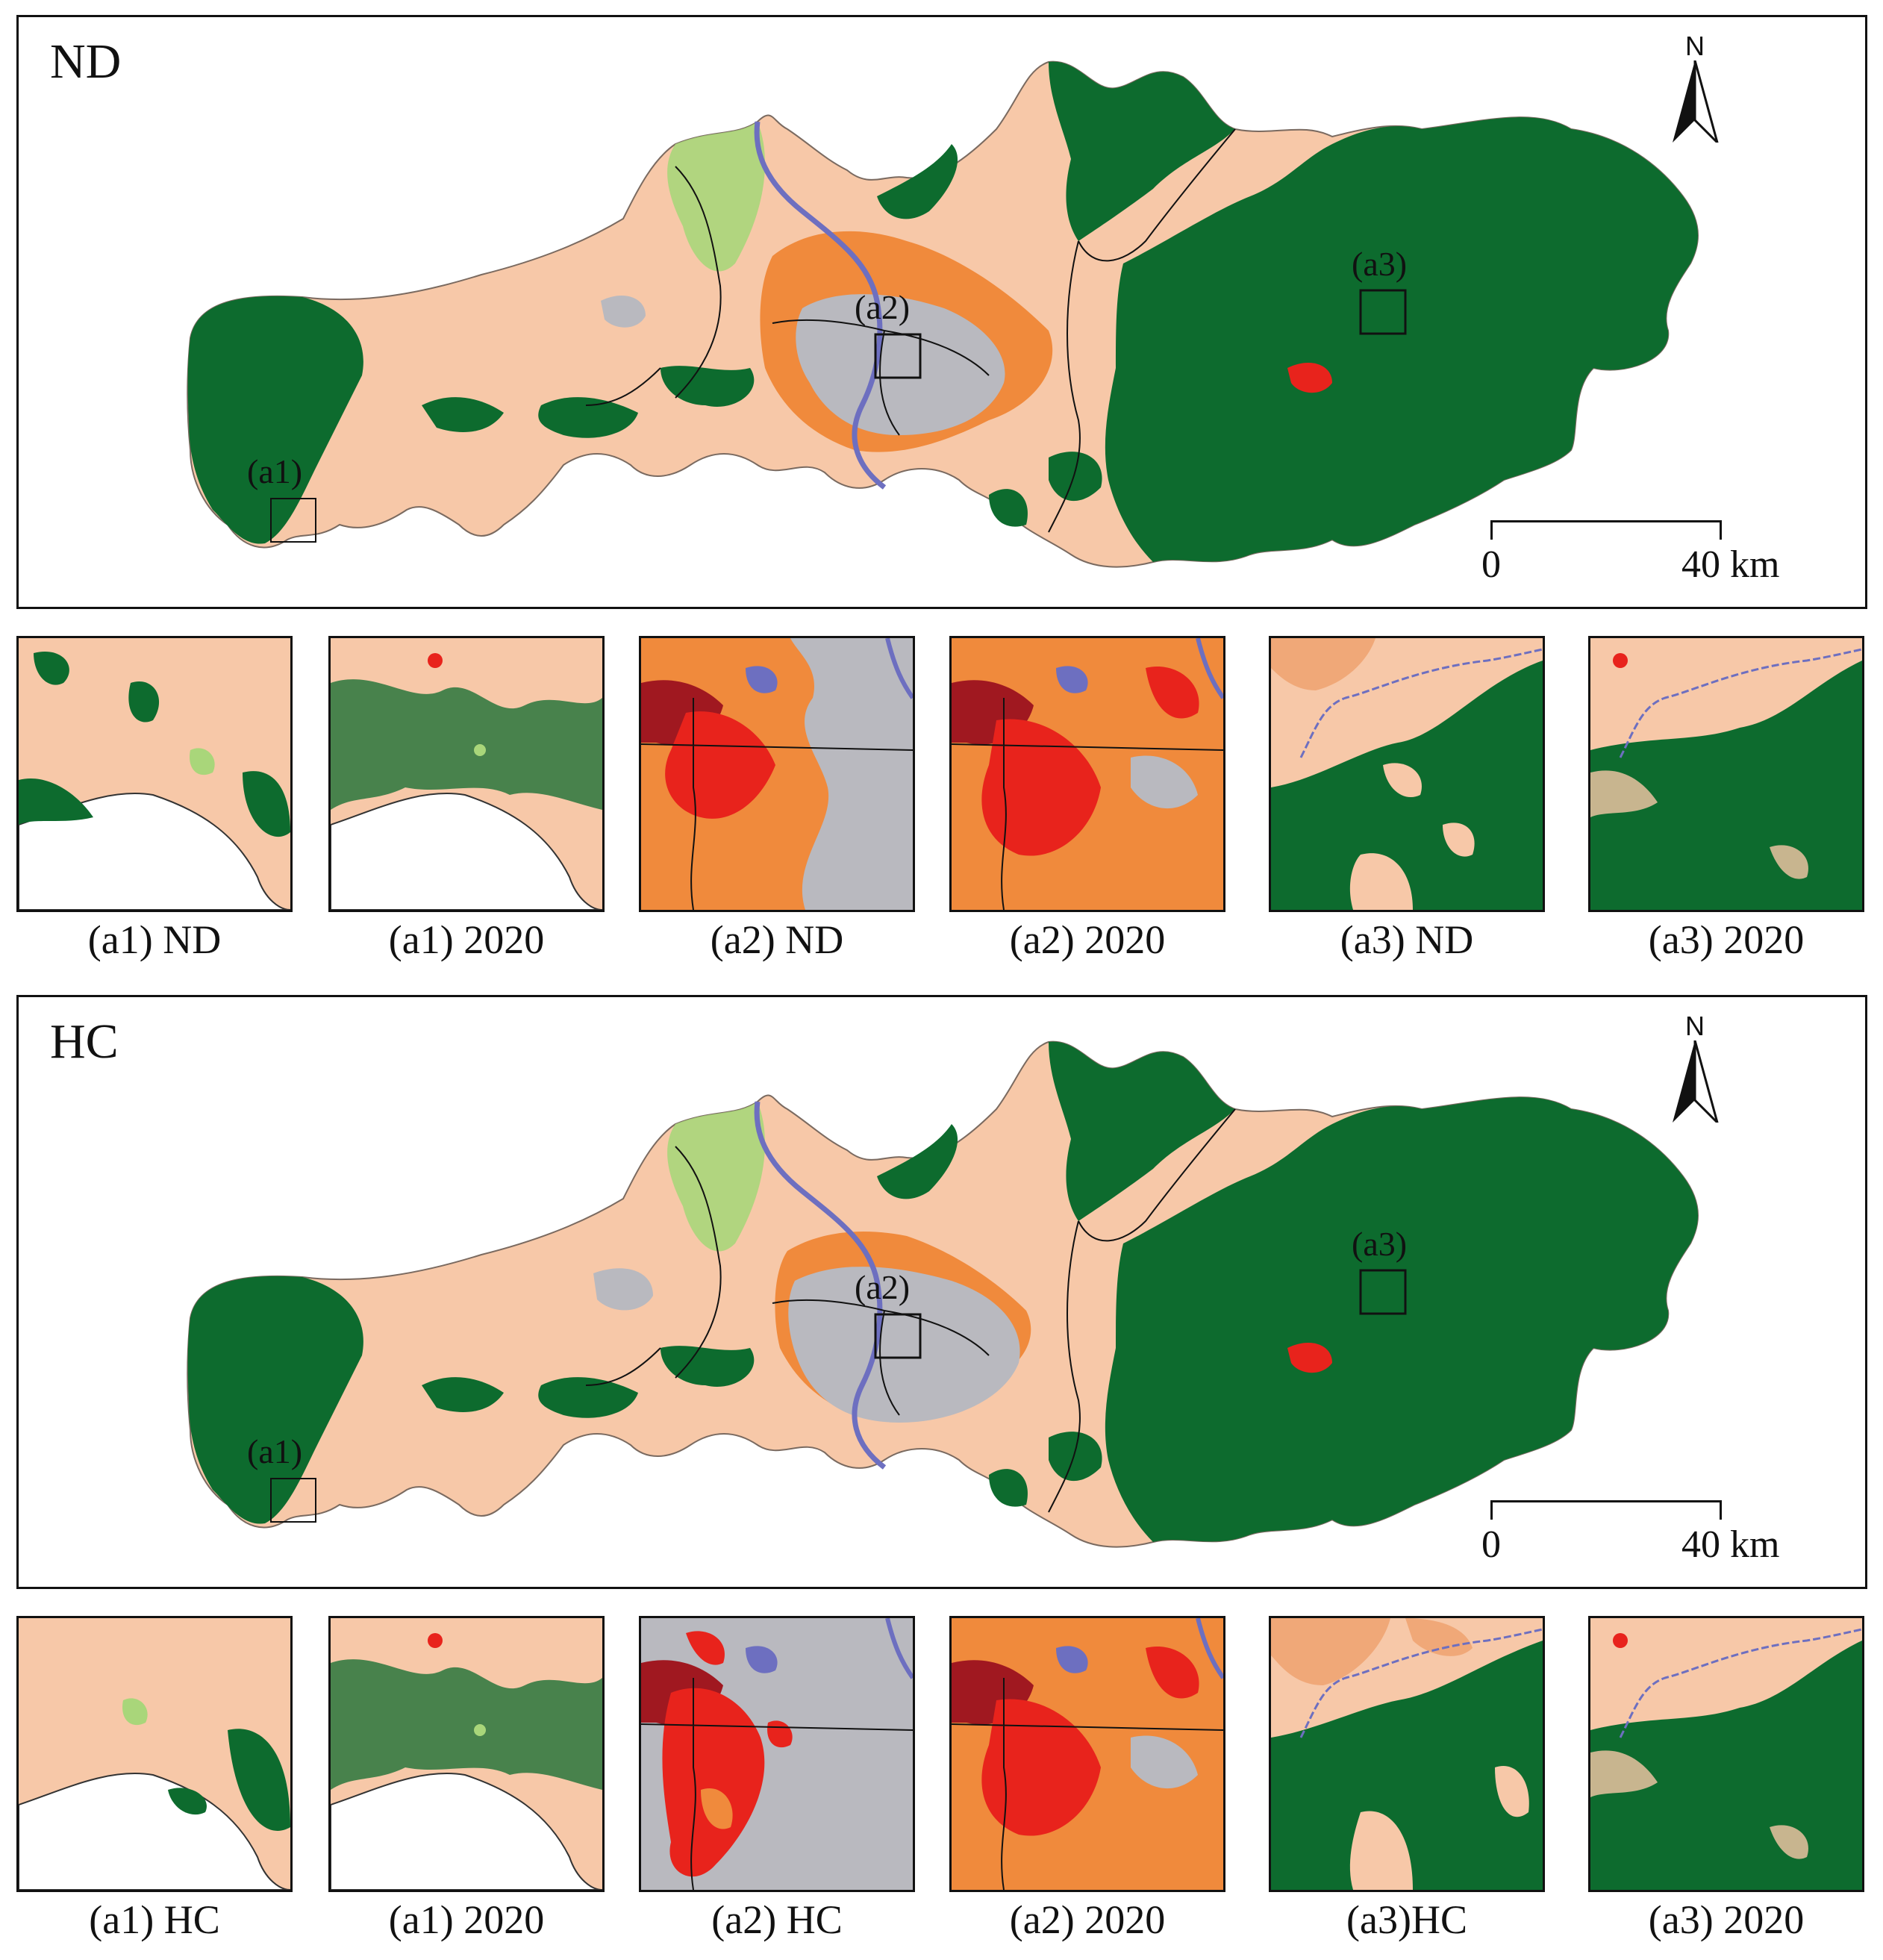 The width and height of the screenshot is (1883, 1960). I want to click on caption-a3-2020-nd: (a3) 2020, so click(1726, 940).